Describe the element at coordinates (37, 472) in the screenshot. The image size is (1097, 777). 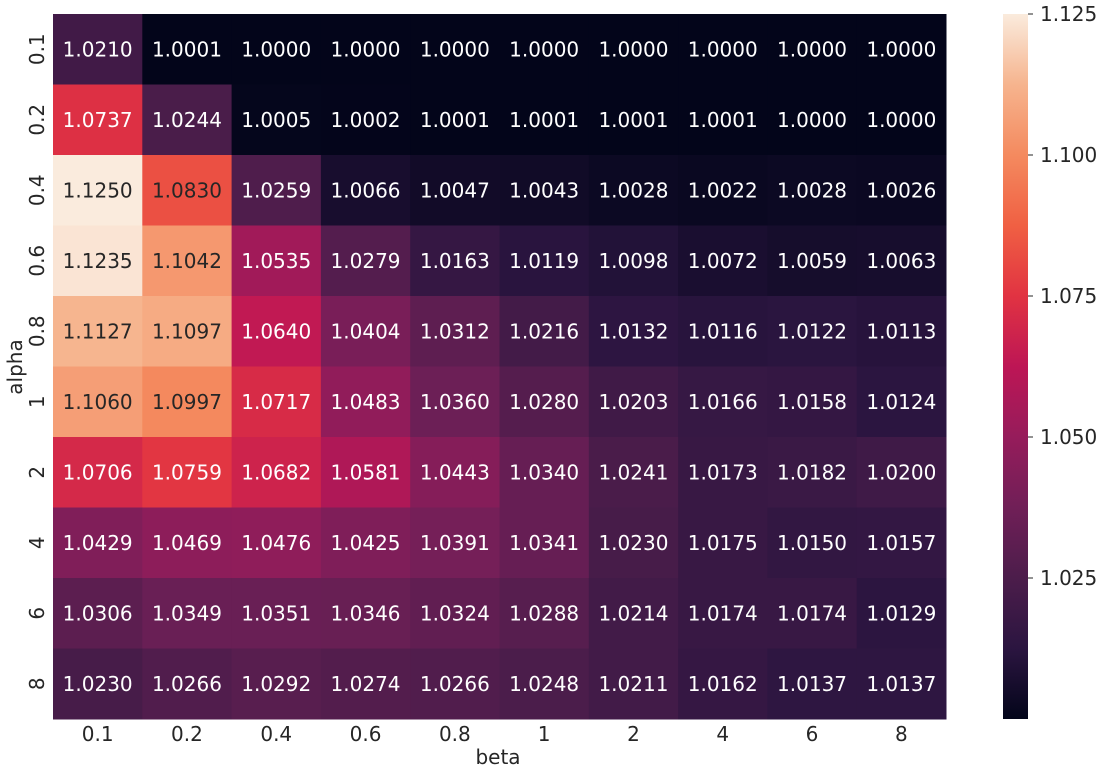
I see `y-tick-label: 2` at that location.